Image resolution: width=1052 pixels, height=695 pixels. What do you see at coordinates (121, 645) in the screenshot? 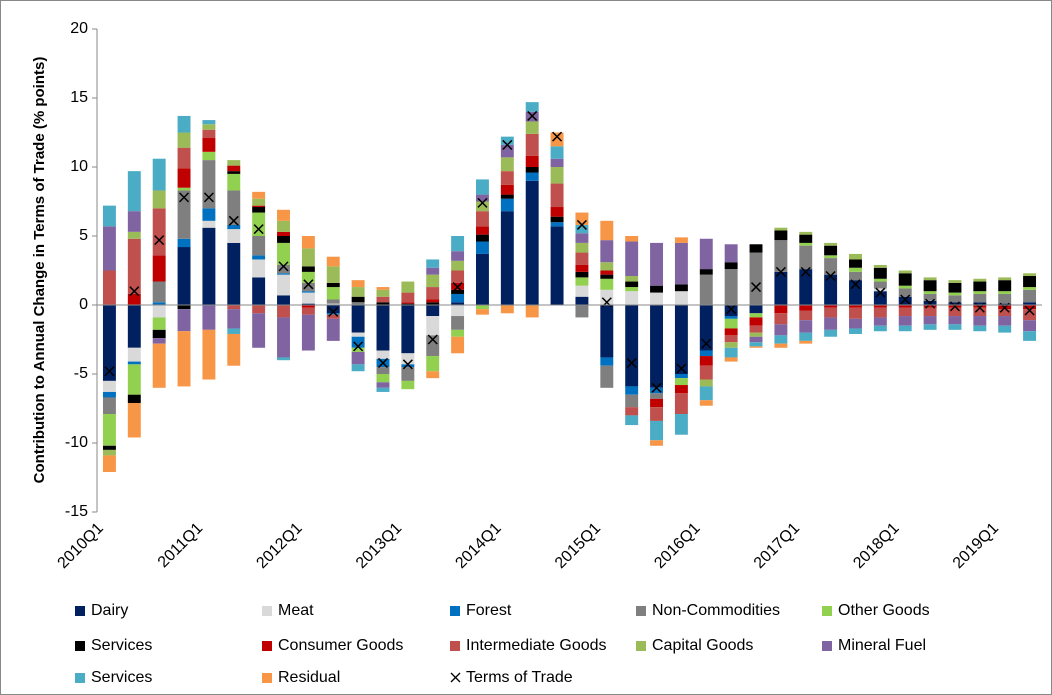
I see `legend-label: Services` at bounding box center [121, 645].